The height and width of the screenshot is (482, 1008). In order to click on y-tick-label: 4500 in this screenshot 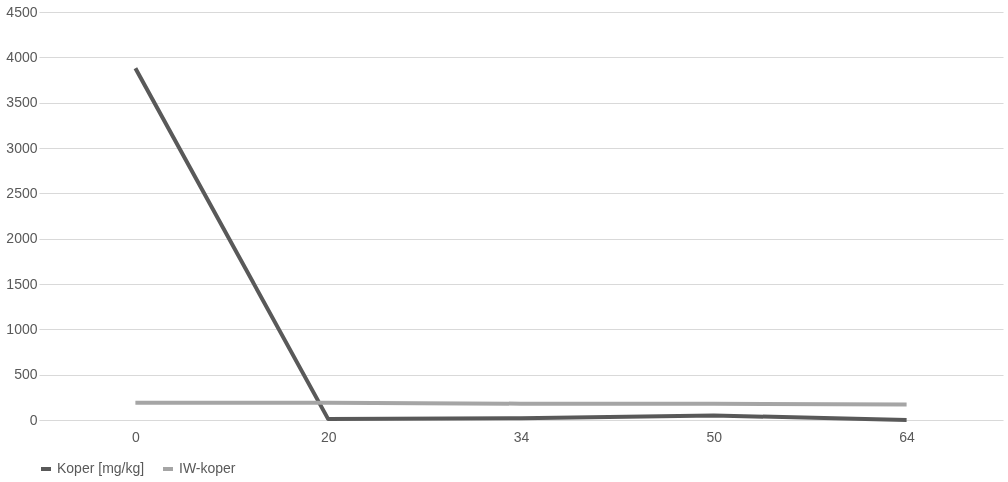, I will do `click(22, 11)`.